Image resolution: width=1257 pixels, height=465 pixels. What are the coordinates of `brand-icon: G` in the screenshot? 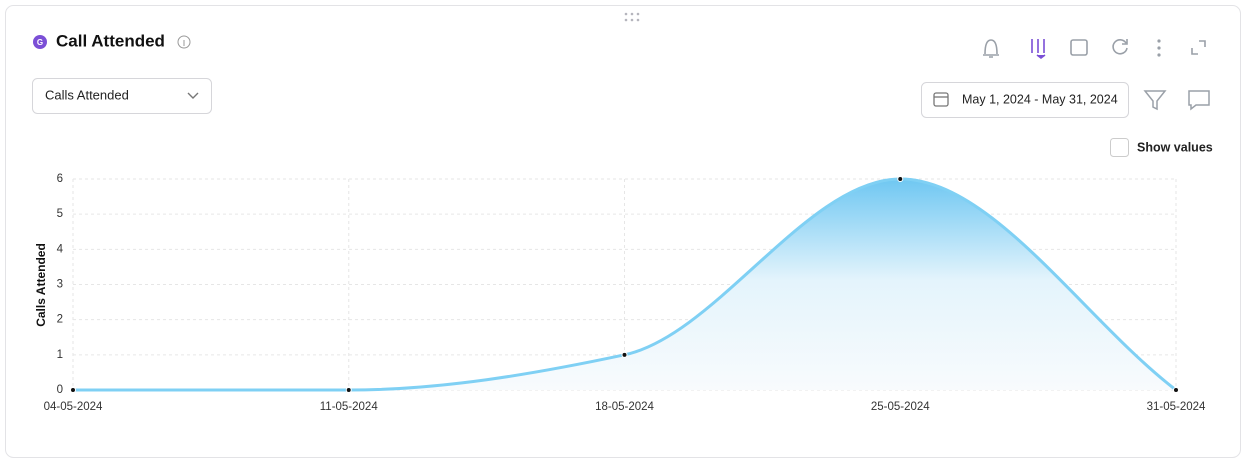 It's located at (40, 42).